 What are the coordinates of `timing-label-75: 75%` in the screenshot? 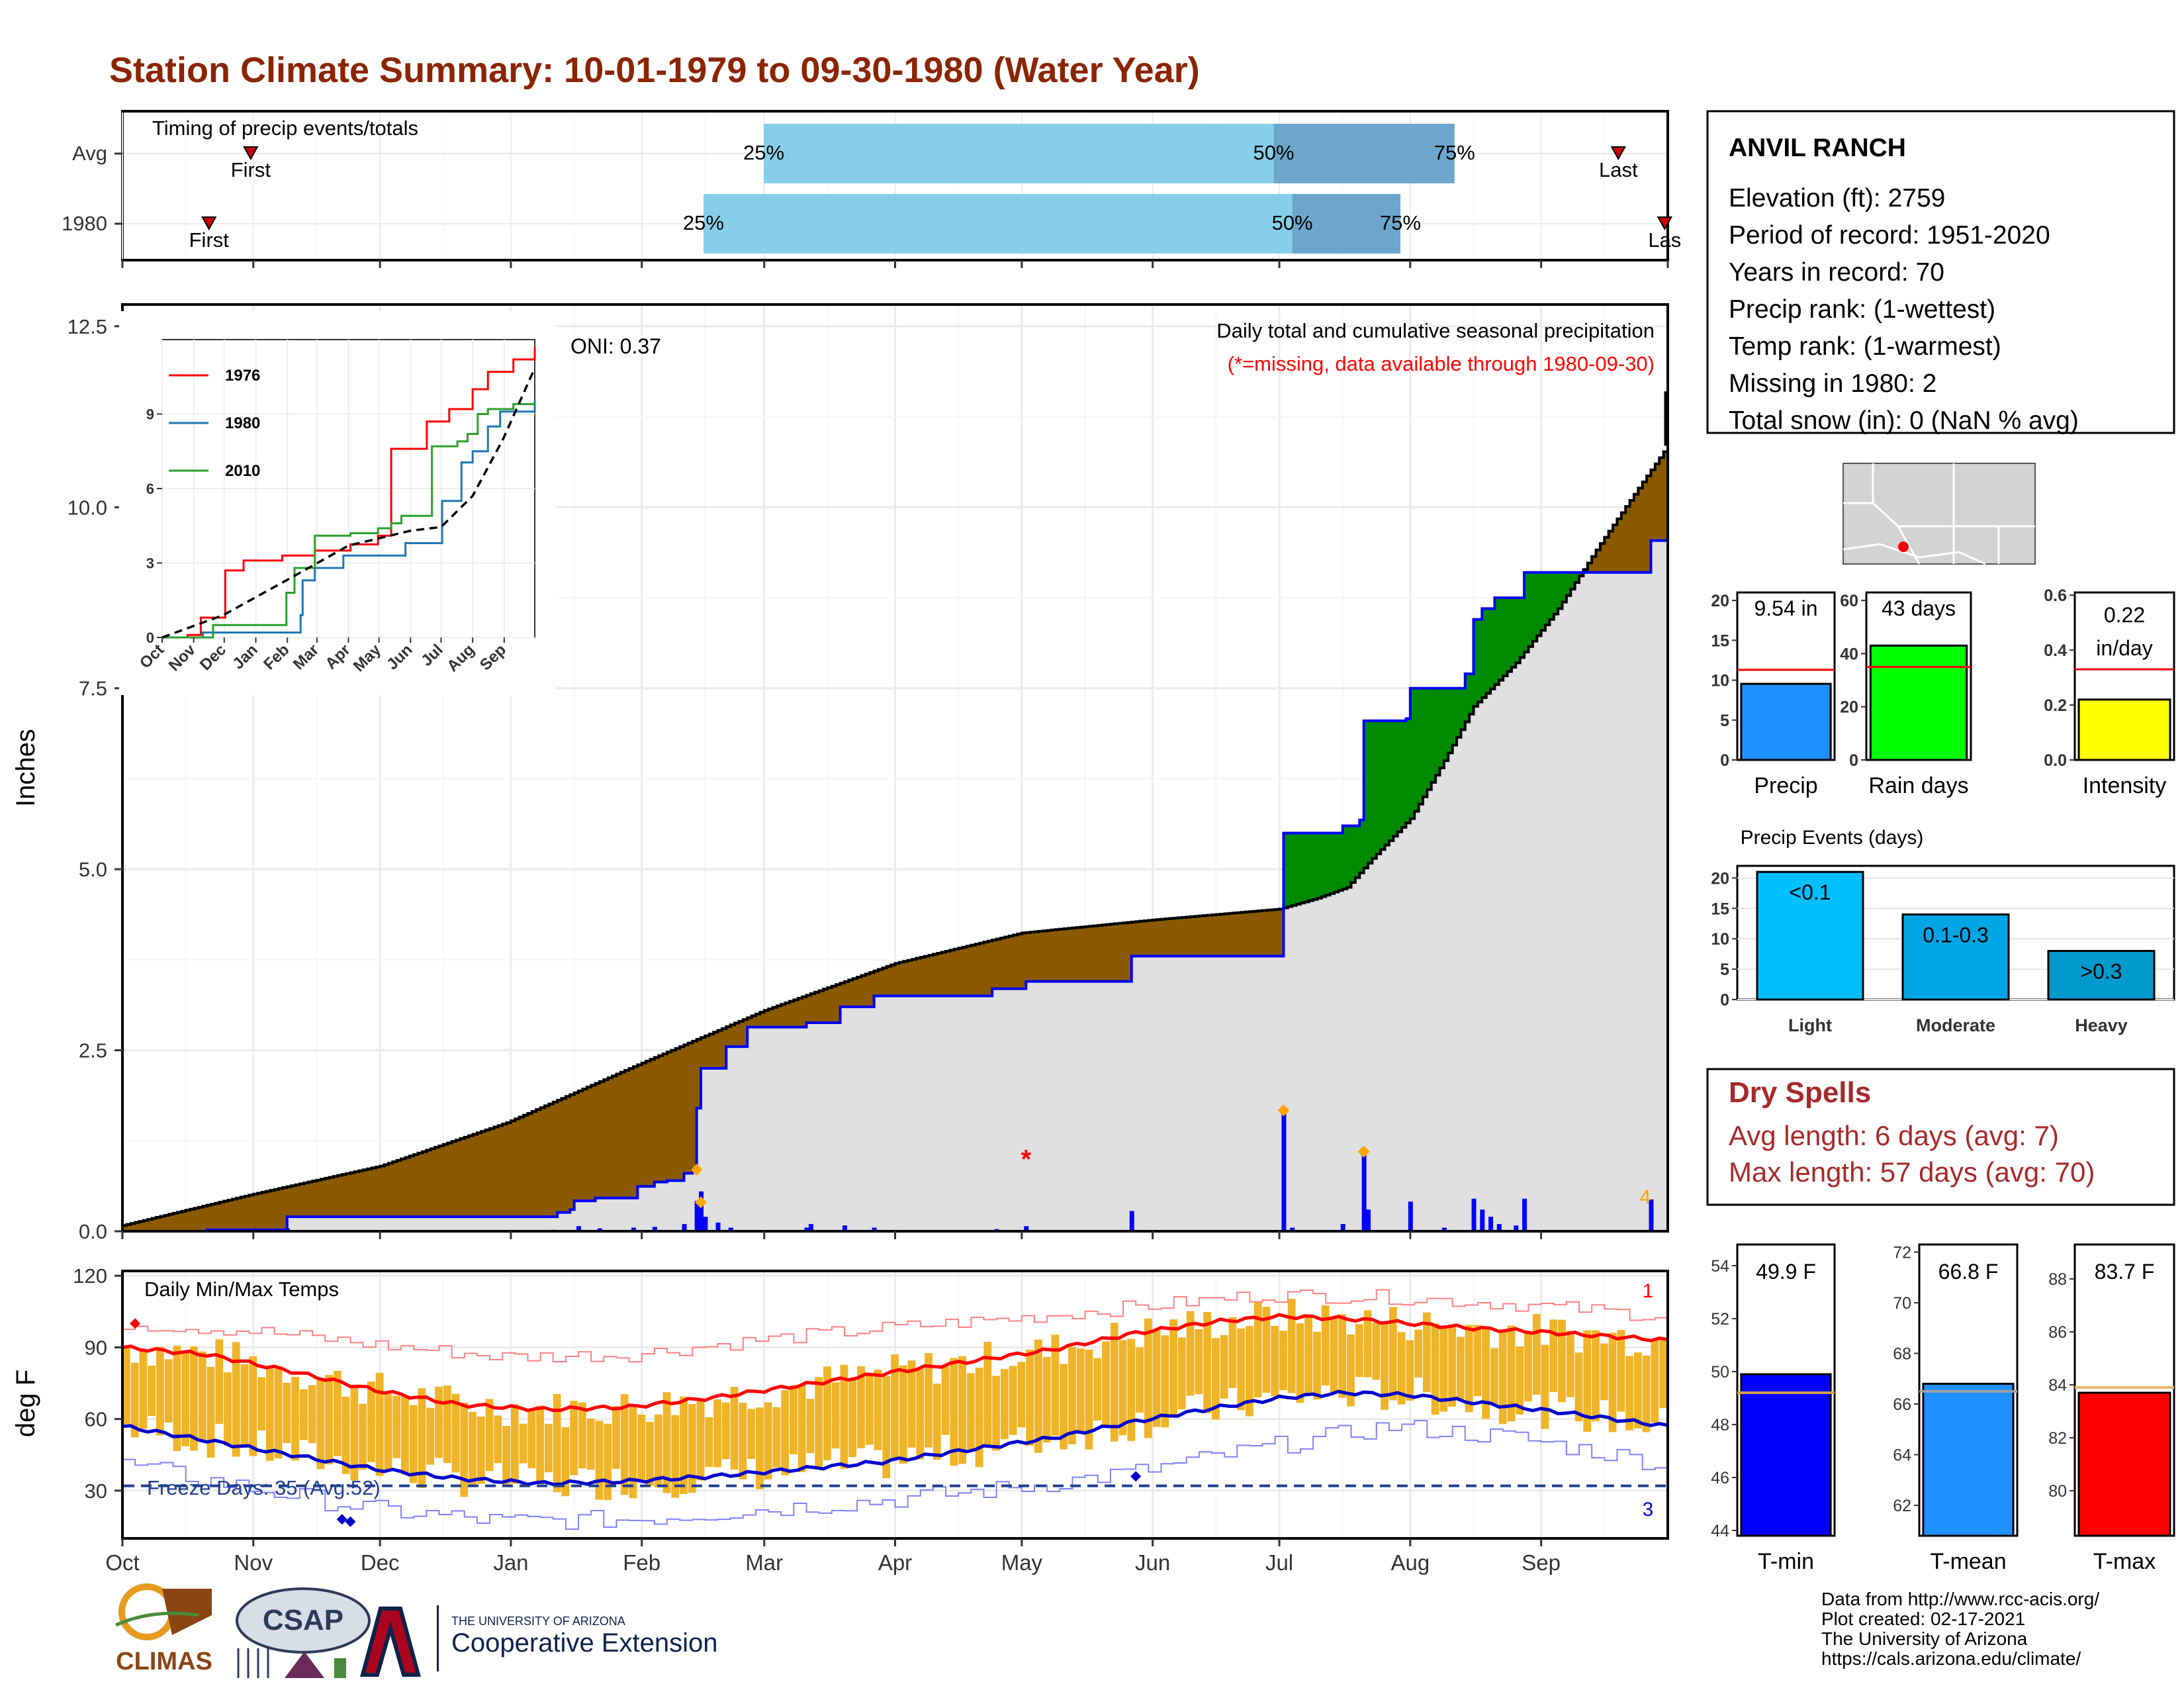 It's located at (1454, 152).